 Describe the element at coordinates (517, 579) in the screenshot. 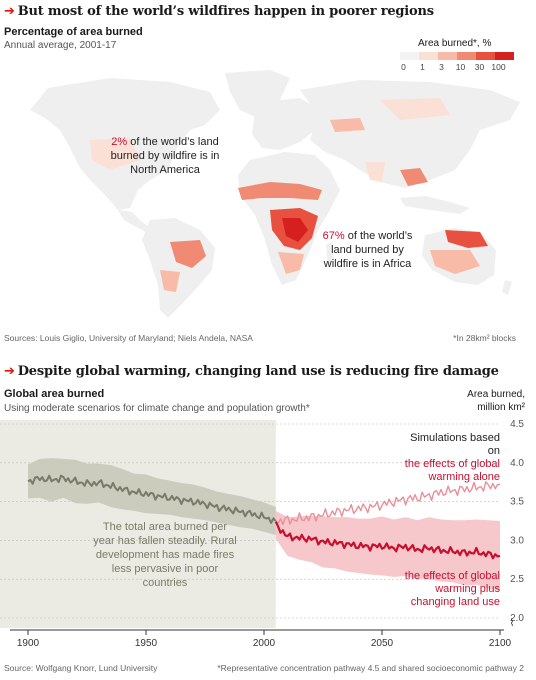

I see `y-tick-label: 2.5` at that location.